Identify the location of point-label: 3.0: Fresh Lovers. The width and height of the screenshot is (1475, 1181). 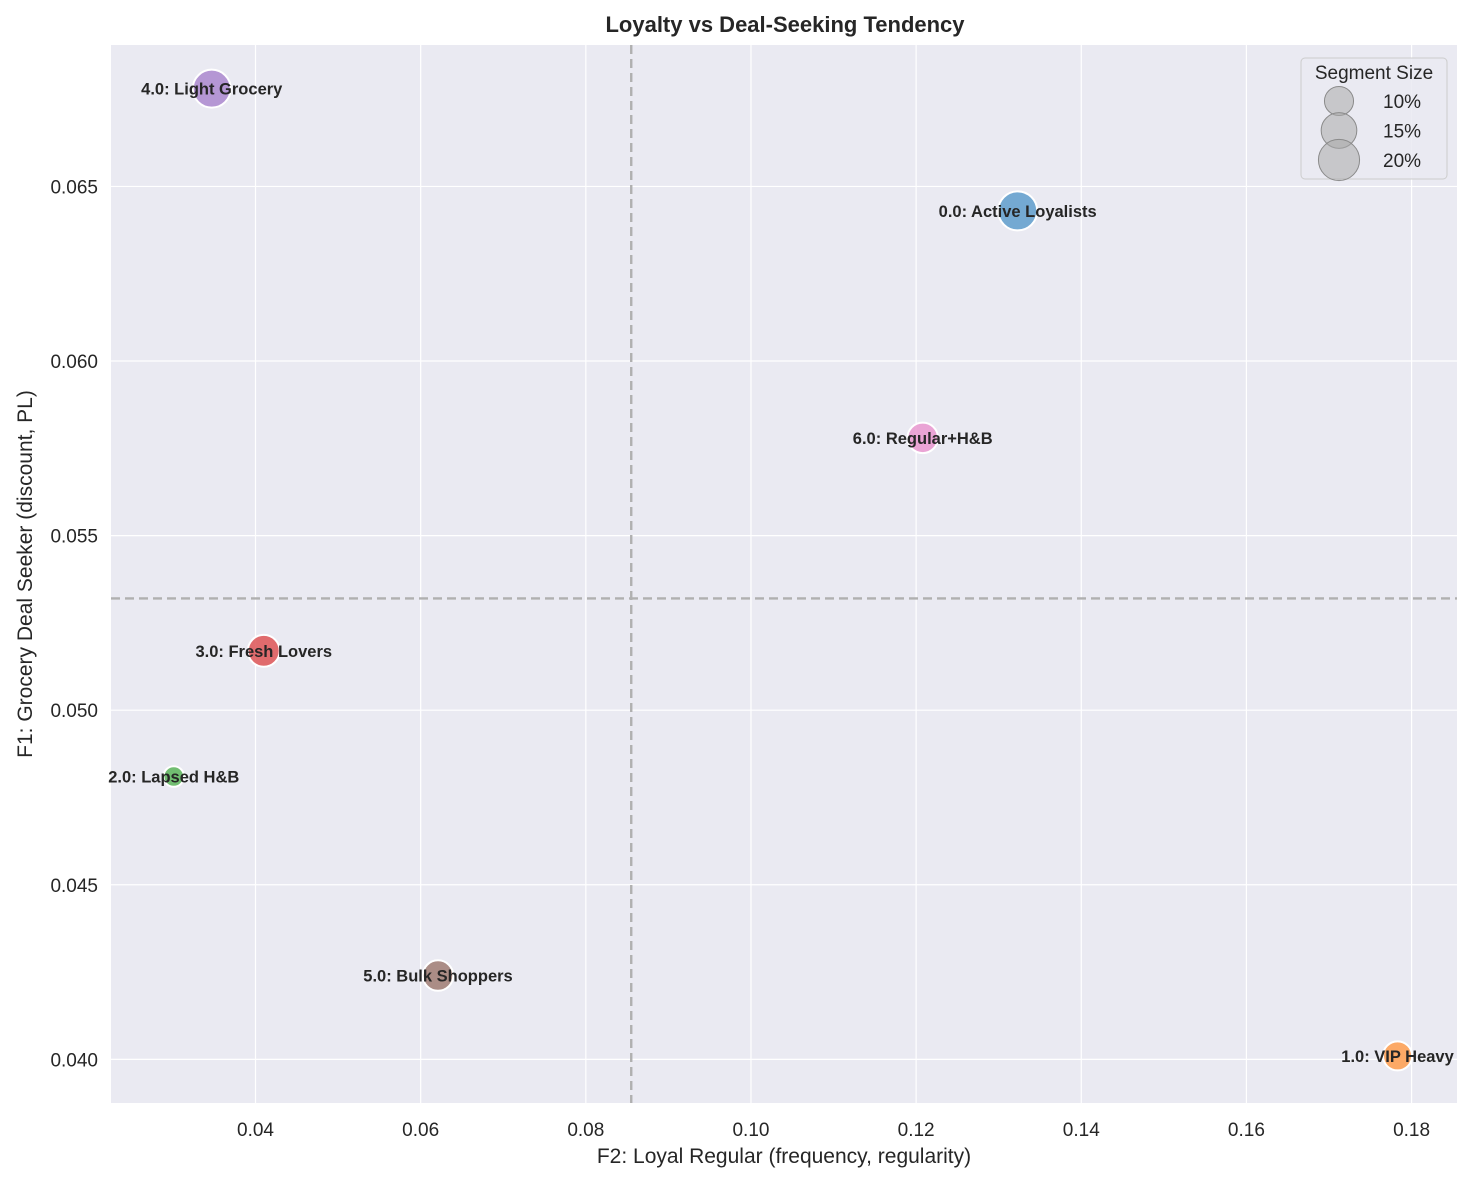
(263, 652).